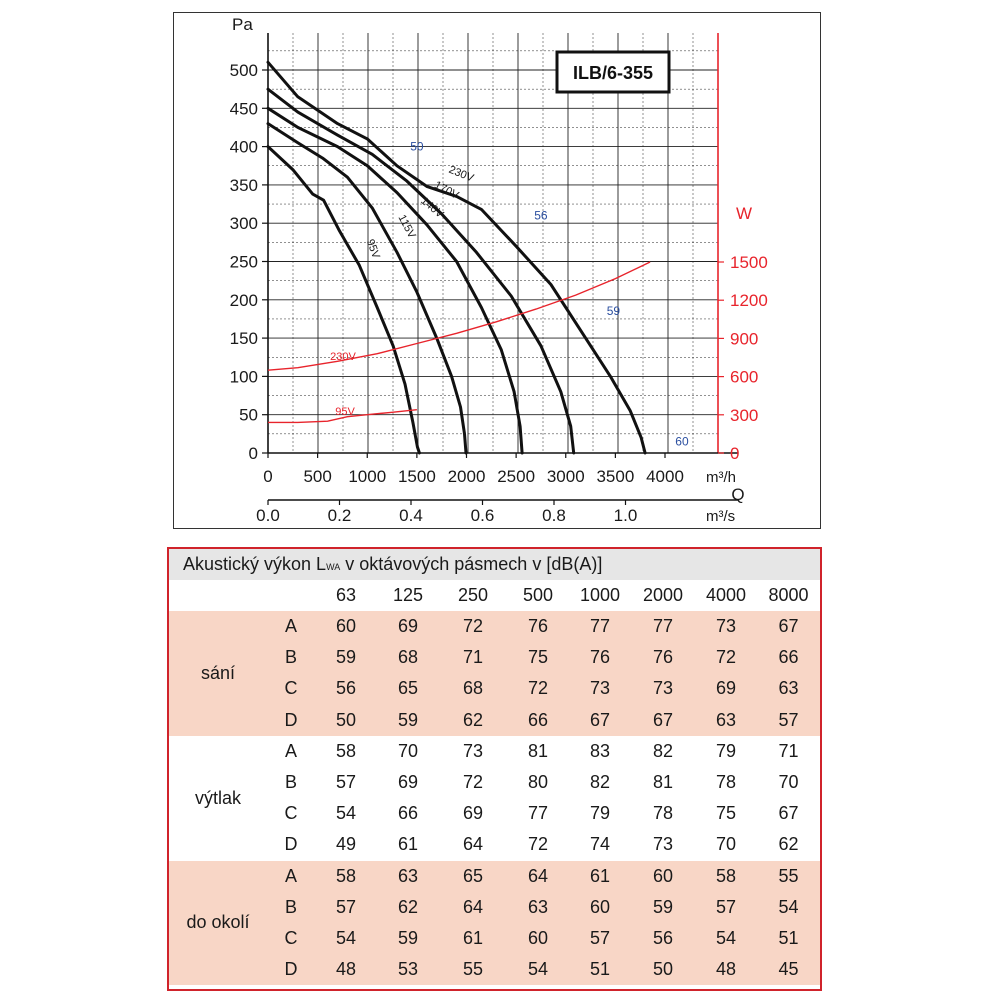 This screenshot has width=1000, height=1000. Describe the element at coordinates (244, 108) in the screenshot. I see `y-tick-label: 450` at that location.